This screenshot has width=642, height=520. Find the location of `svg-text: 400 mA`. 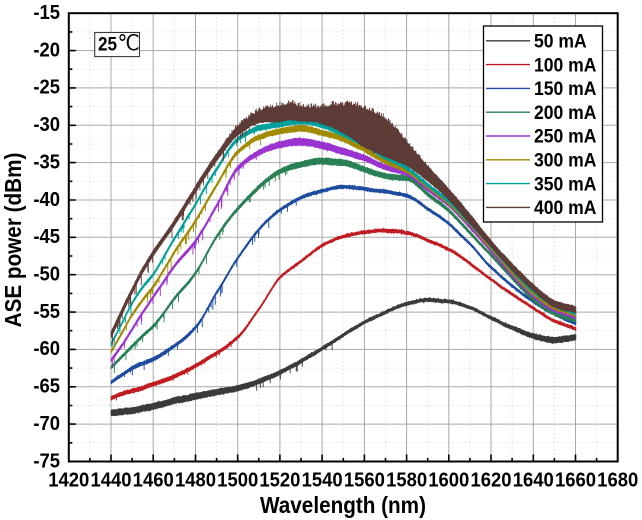

svg-text: 400 mA is located at coordinates (565, 207).